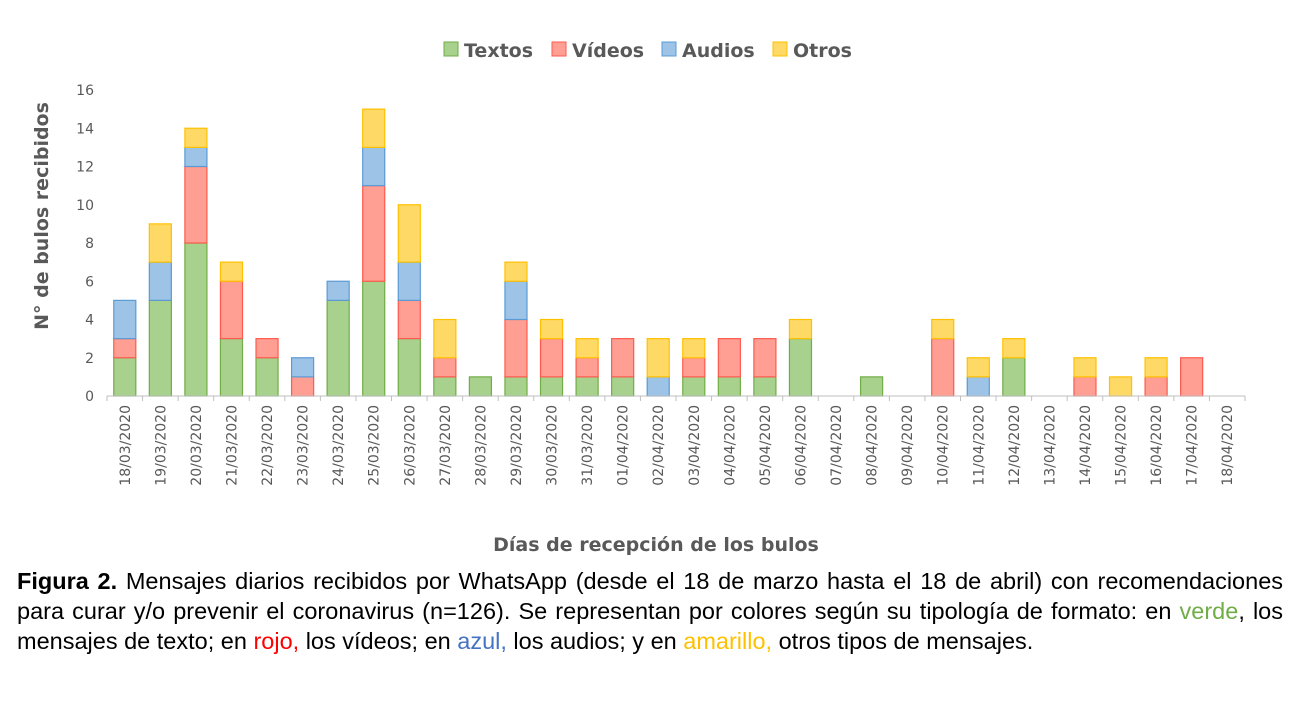 This screenshot has width=1299, height=712. I want to click on y-axis: 0 2 4 6 8 10 12 14 16, so click(85, 244).